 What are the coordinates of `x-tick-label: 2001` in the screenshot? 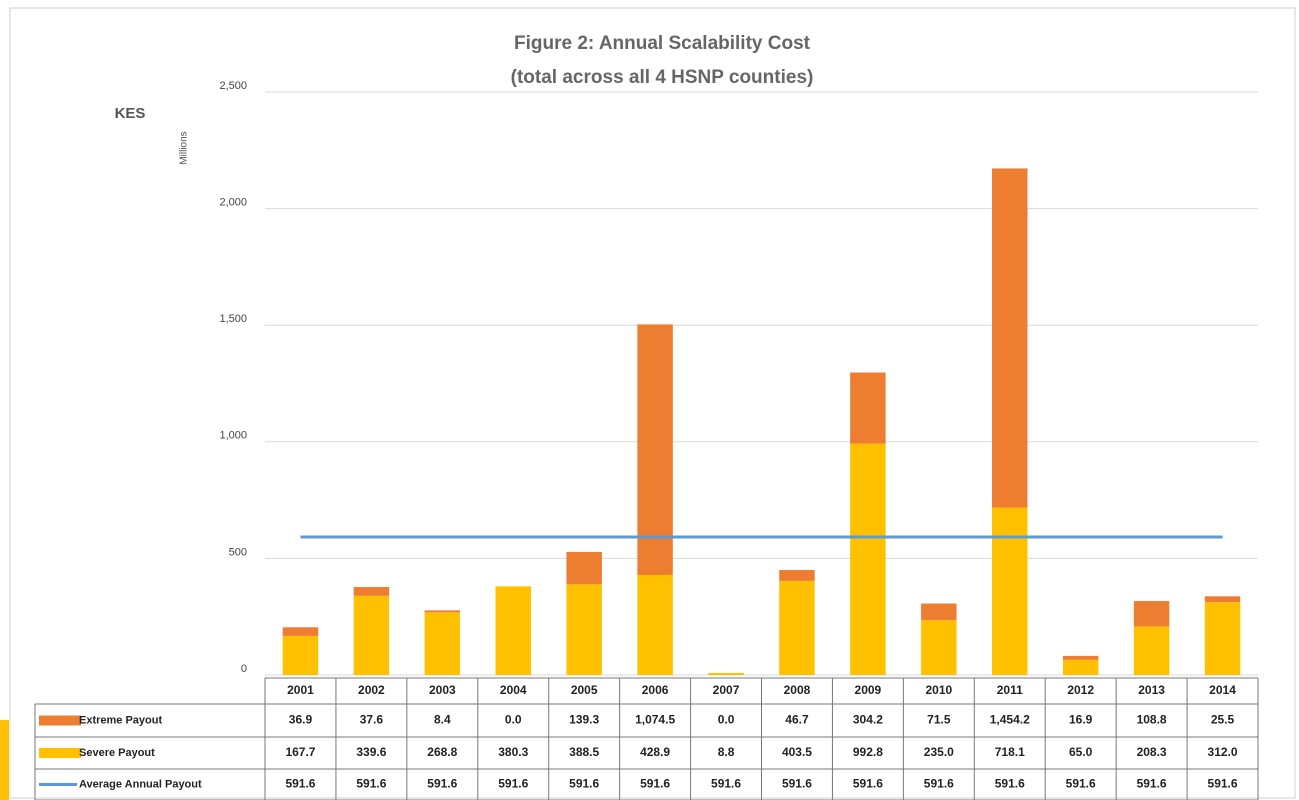 It's located at (300, 690).